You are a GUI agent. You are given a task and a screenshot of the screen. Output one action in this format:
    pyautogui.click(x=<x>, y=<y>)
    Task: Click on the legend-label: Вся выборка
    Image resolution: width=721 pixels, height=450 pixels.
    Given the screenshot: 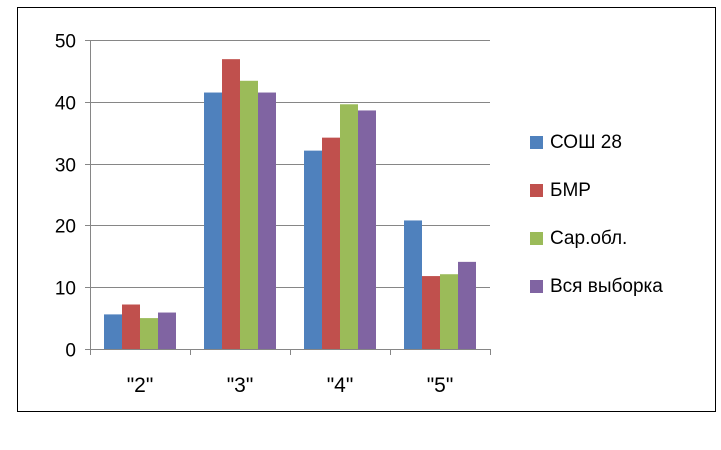 What is the action you would take?
    pyautogui.click(x=606, y=286)
    